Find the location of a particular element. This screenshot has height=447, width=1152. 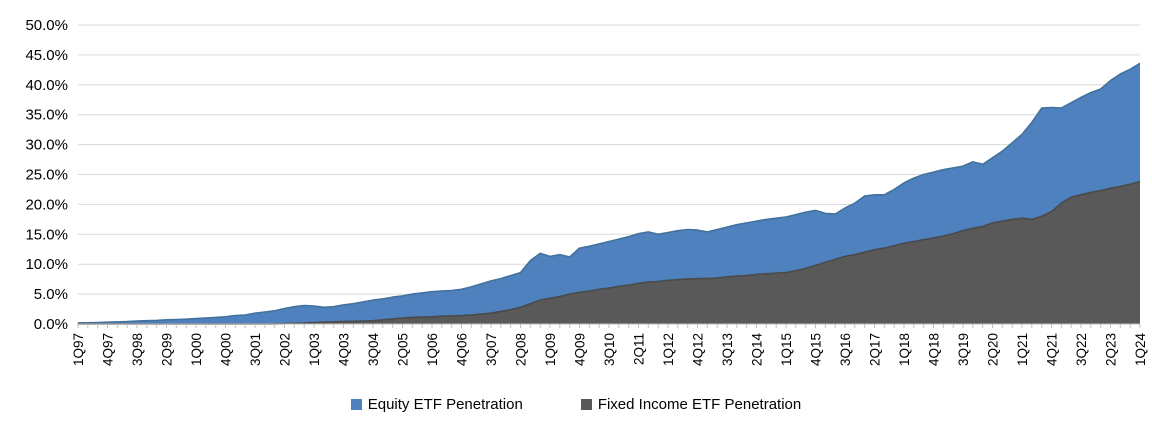

y-tick-label: 40.0% is located at coordinates (46, 85).